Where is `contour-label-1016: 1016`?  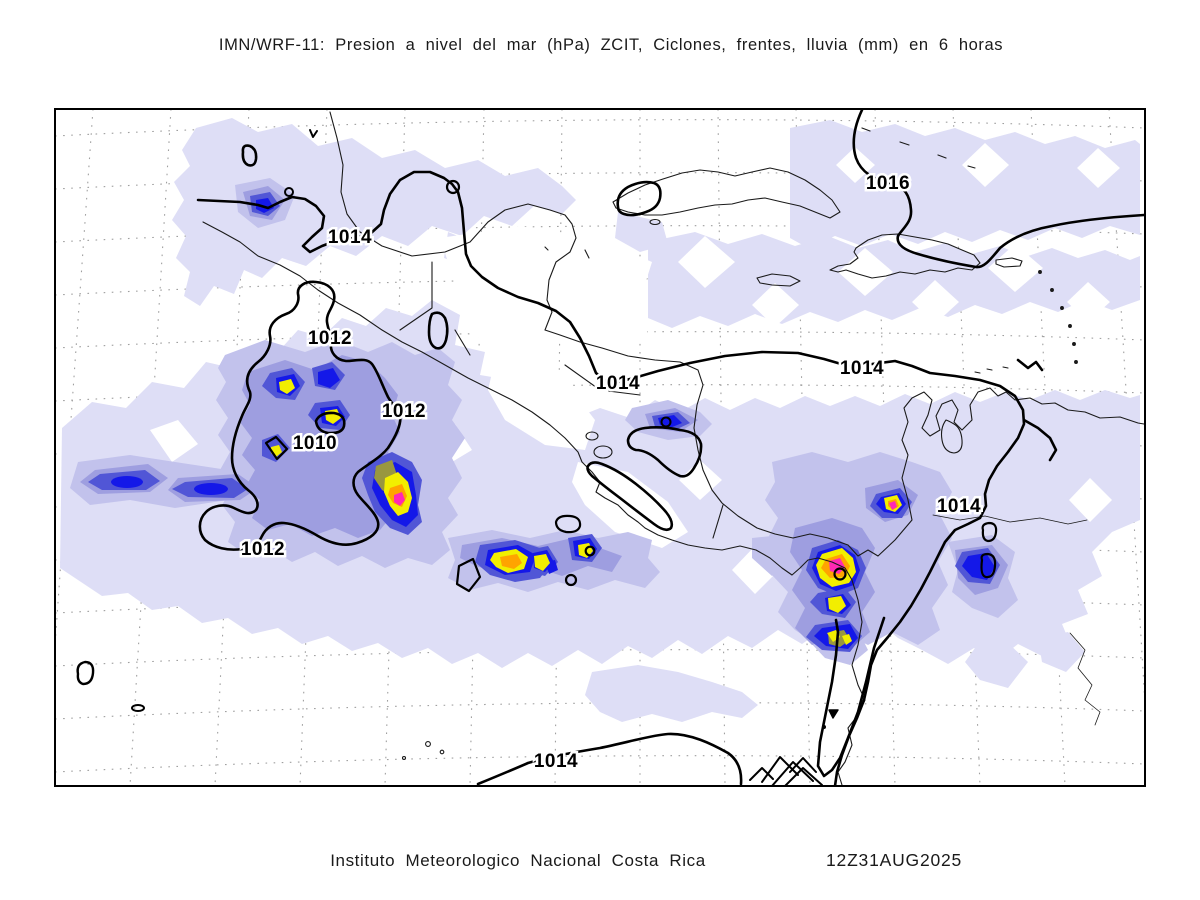
contour-label-1016: 1016 is located at coordinates (888, 183).